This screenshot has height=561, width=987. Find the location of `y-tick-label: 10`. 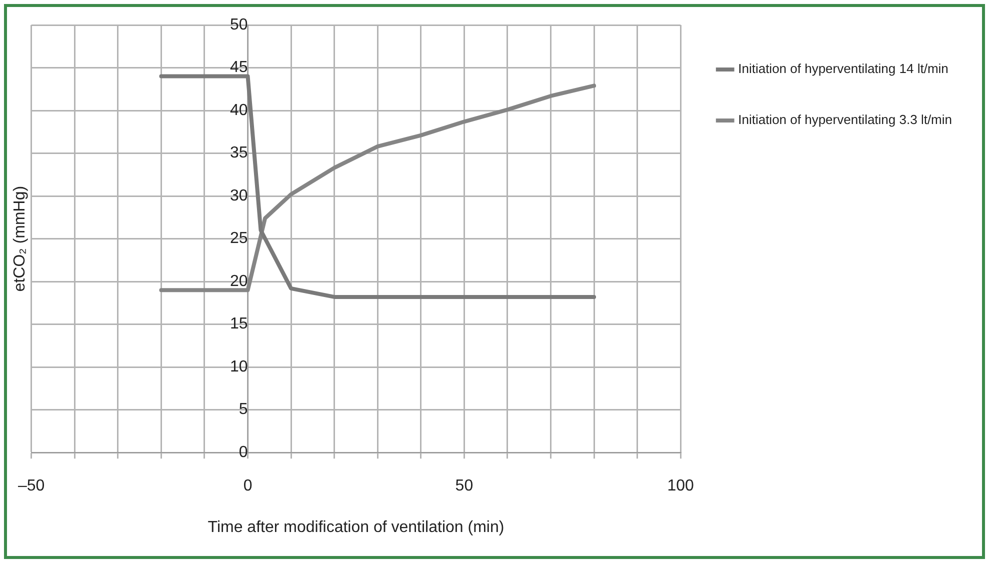

y-tick-label: 10 is located at coordinates (239, 367).